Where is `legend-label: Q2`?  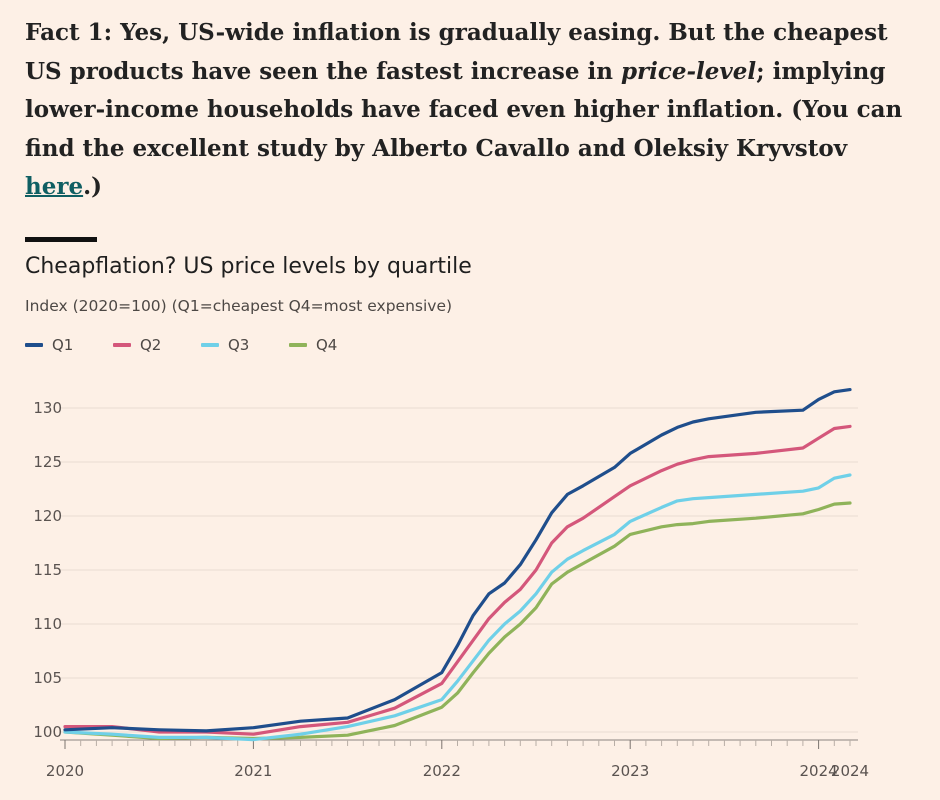 legend-label: Q2 is located at coordinates (151, 345).